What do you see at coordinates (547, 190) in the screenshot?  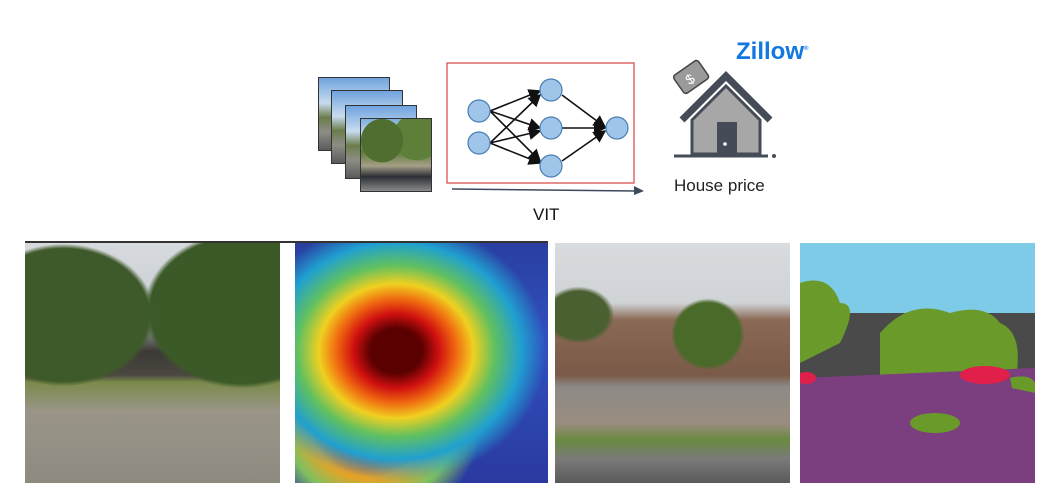 I see `arrow-icon` at bounding box center [547, 190].